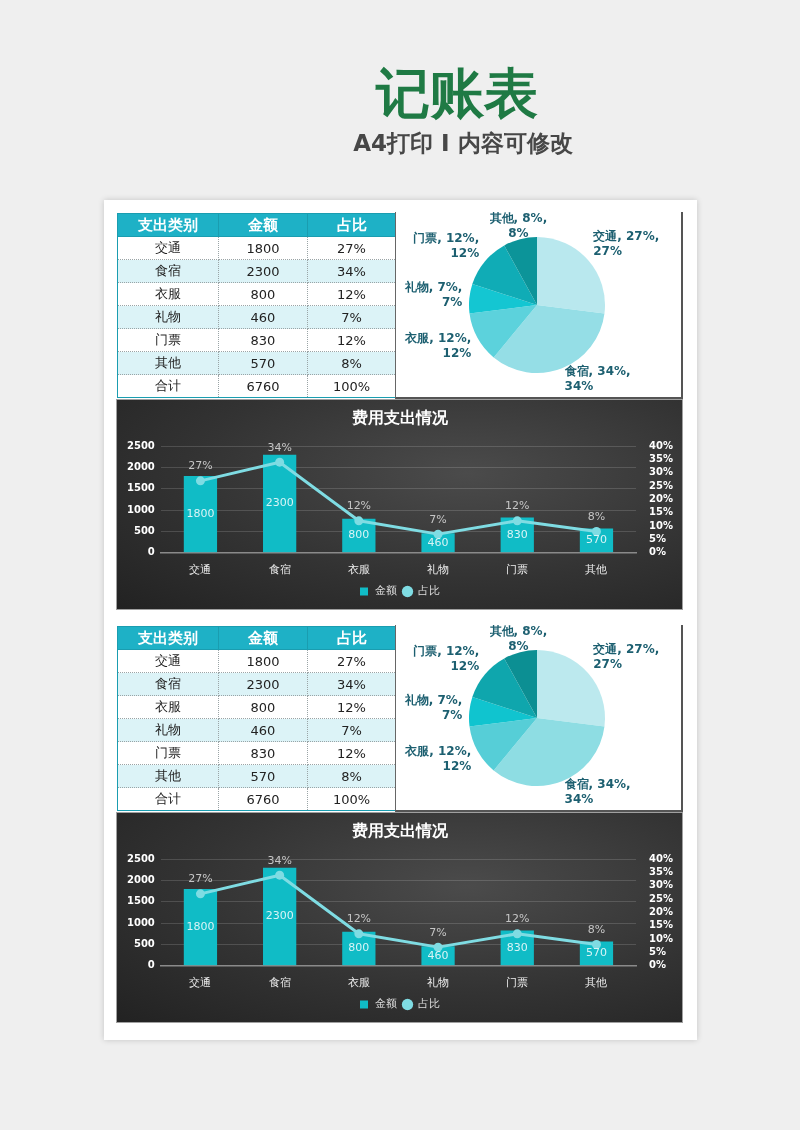 The image size is (800, 1130). What do you see at coordinates (140, 488) in the screenshot?
I see `y-tick-label: 1500` at bounding box center [140, 488].